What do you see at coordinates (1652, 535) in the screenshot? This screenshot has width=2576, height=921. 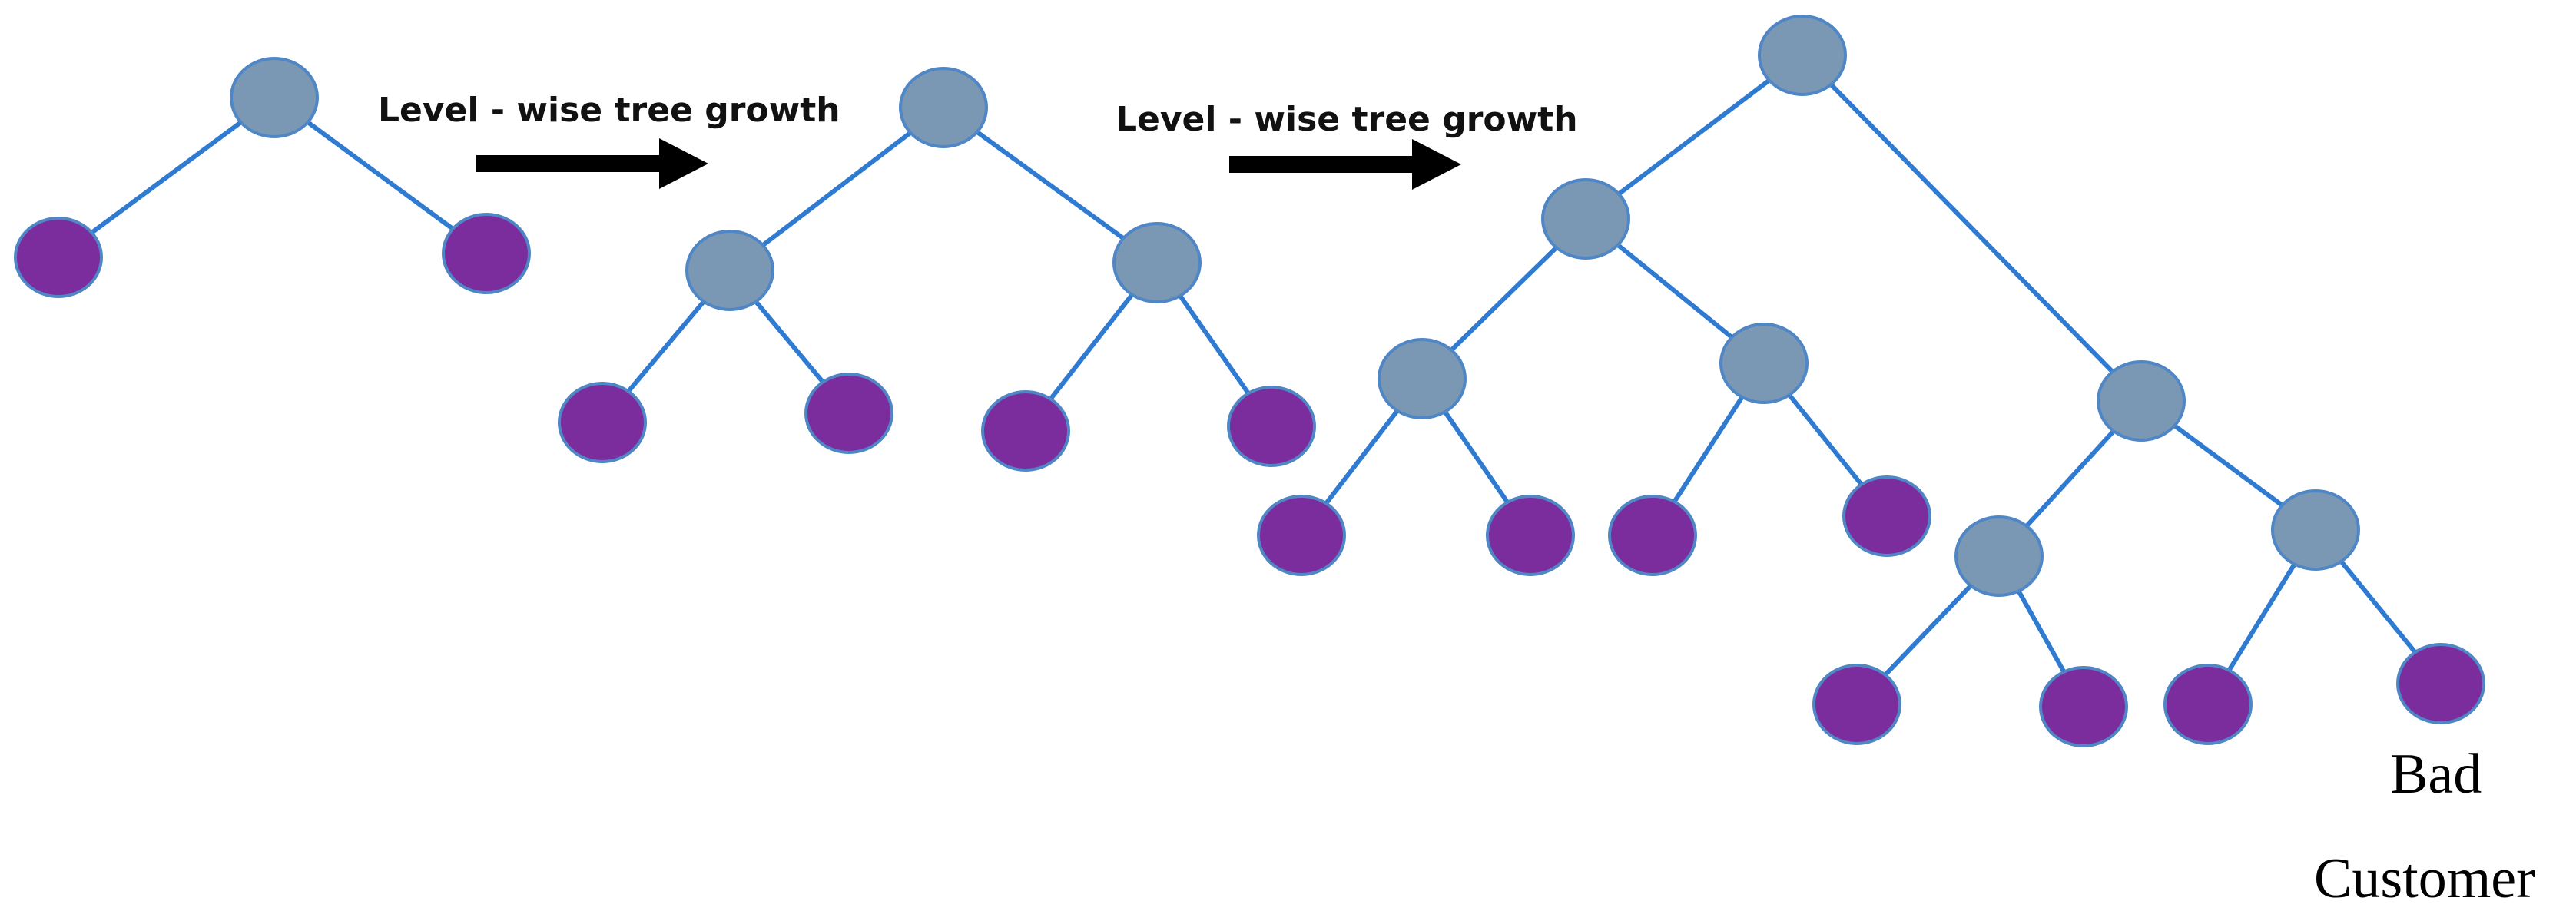 I see `tree-3-leaf-node-j` at bounding box center [1652, 535].